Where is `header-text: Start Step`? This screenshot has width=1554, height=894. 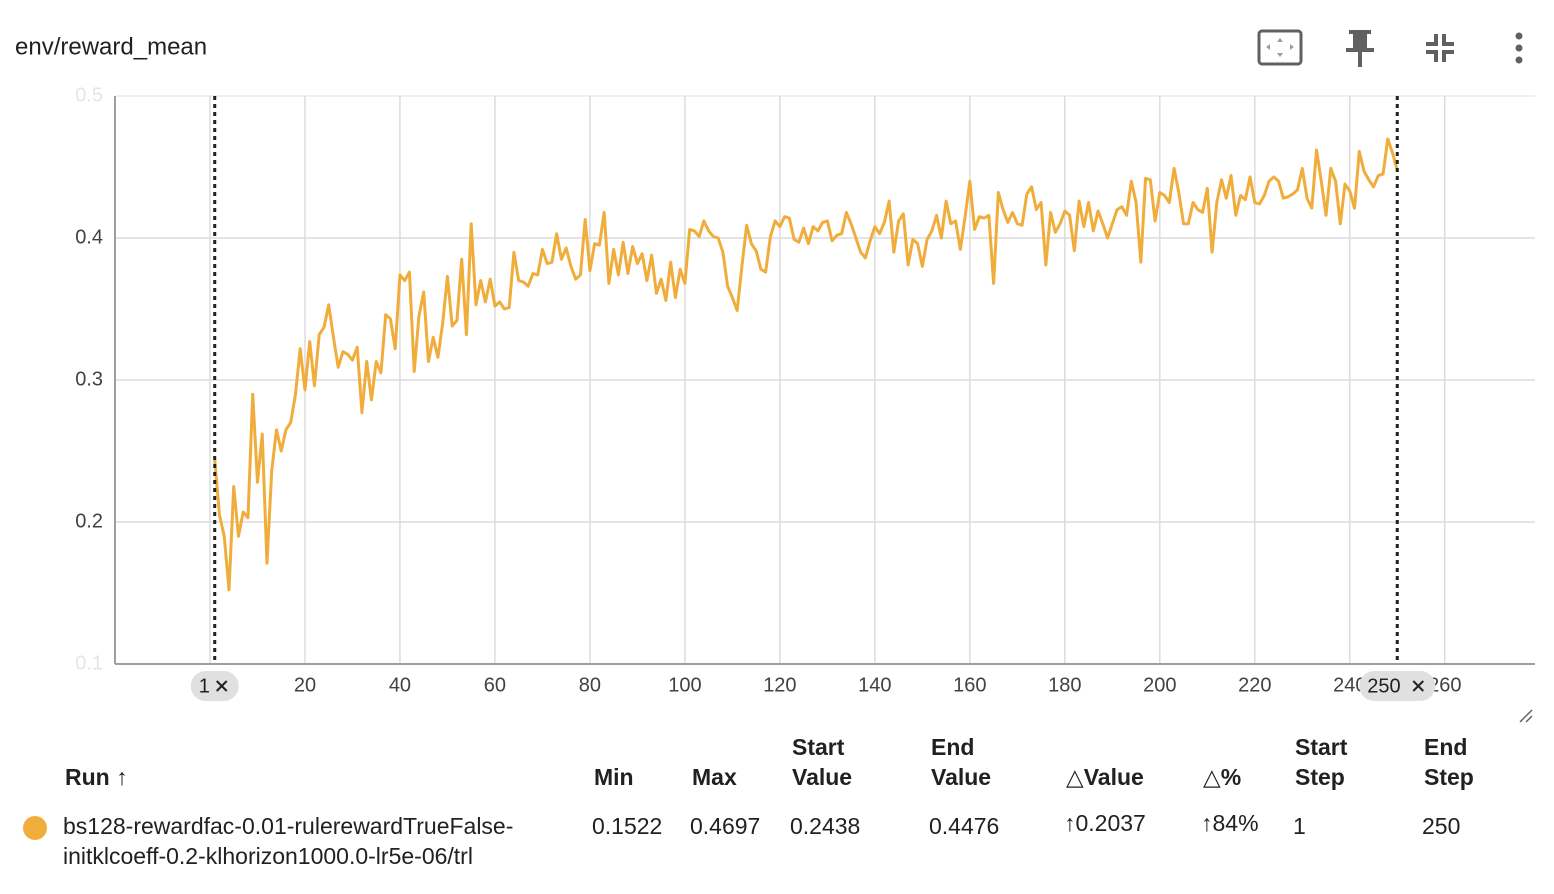
header-text: Start Step is located at coordinates (1321, 762).